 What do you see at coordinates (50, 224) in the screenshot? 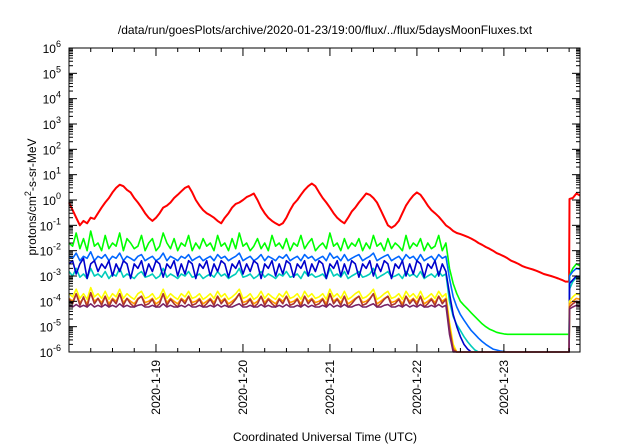
I see `y-tick-label: 10⁻¹` at bounding box center [50, 224].